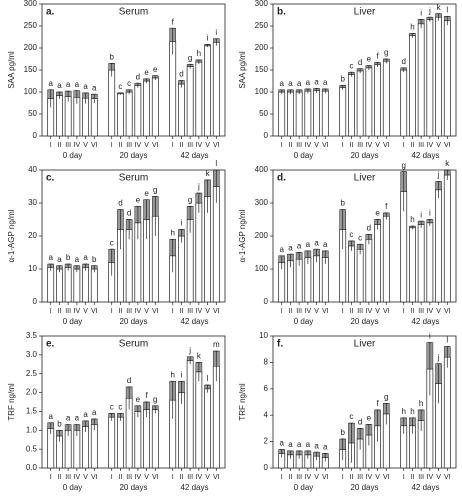 The width and height of the screenshot is (462, 500). What do you see at coordinates (242, 235) in the screenshot?
I see `y-axis-label: α-1-AGP ng/ml` at bounding box center [242, 235].